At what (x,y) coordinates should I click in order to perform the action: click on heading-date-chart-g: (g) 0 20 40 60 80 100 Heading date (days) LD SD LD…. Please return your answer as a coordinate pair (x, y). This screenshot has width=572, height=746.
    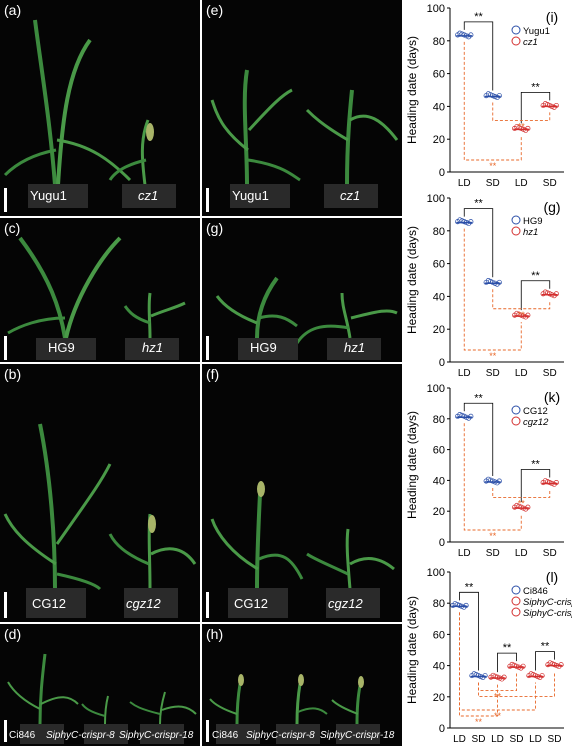
    Looking at the image, I should click on (484, 286).